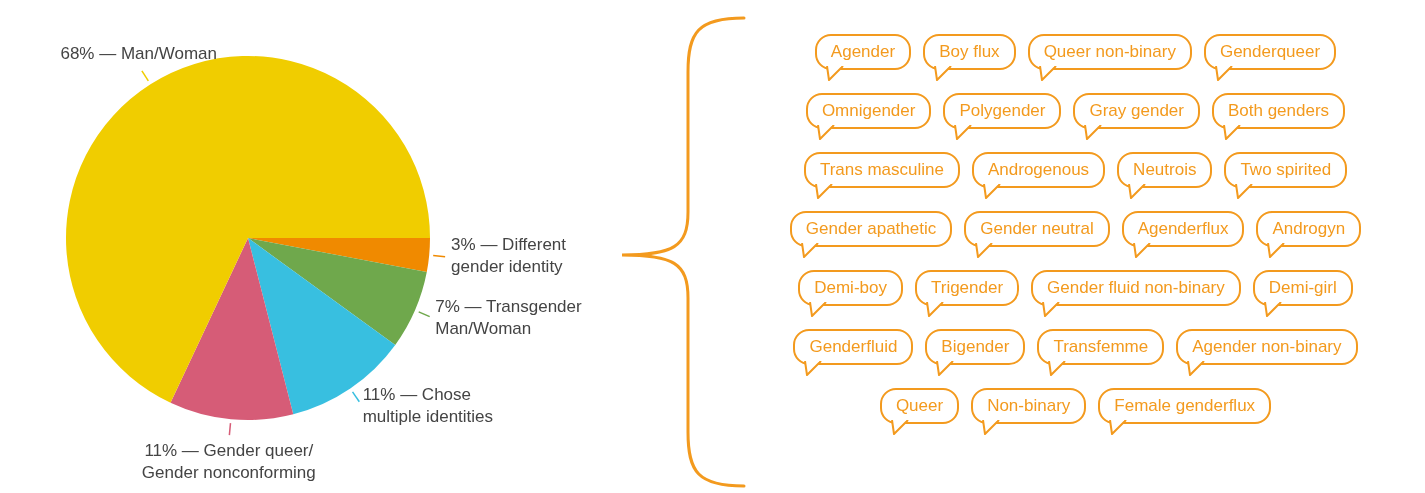  What do you see at coordinates (138, 53) in the screenshot?
I see `slice-label: 68% — Man/Woman` at bounding box center [138, 53].